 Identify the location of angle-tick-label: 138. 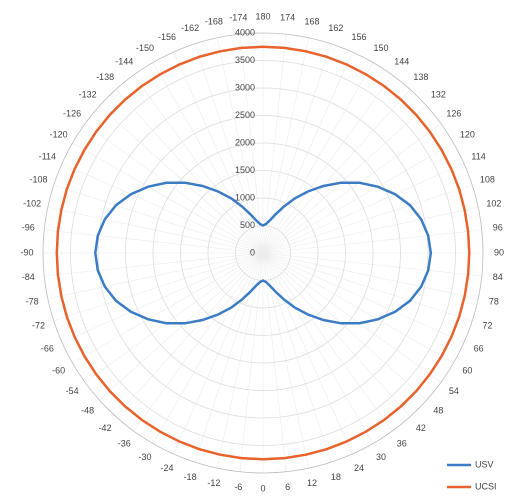
(420, 77).